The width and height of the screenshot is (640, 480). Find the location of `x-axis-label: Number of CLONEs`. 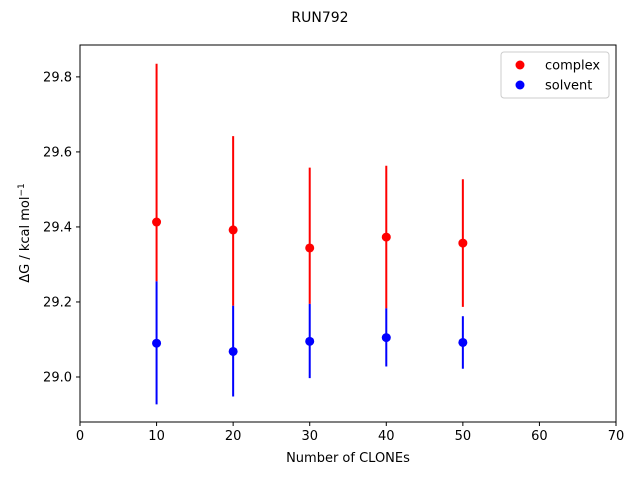

x-axis-label: Number of CLONEs is located at coordinates (348, 458).